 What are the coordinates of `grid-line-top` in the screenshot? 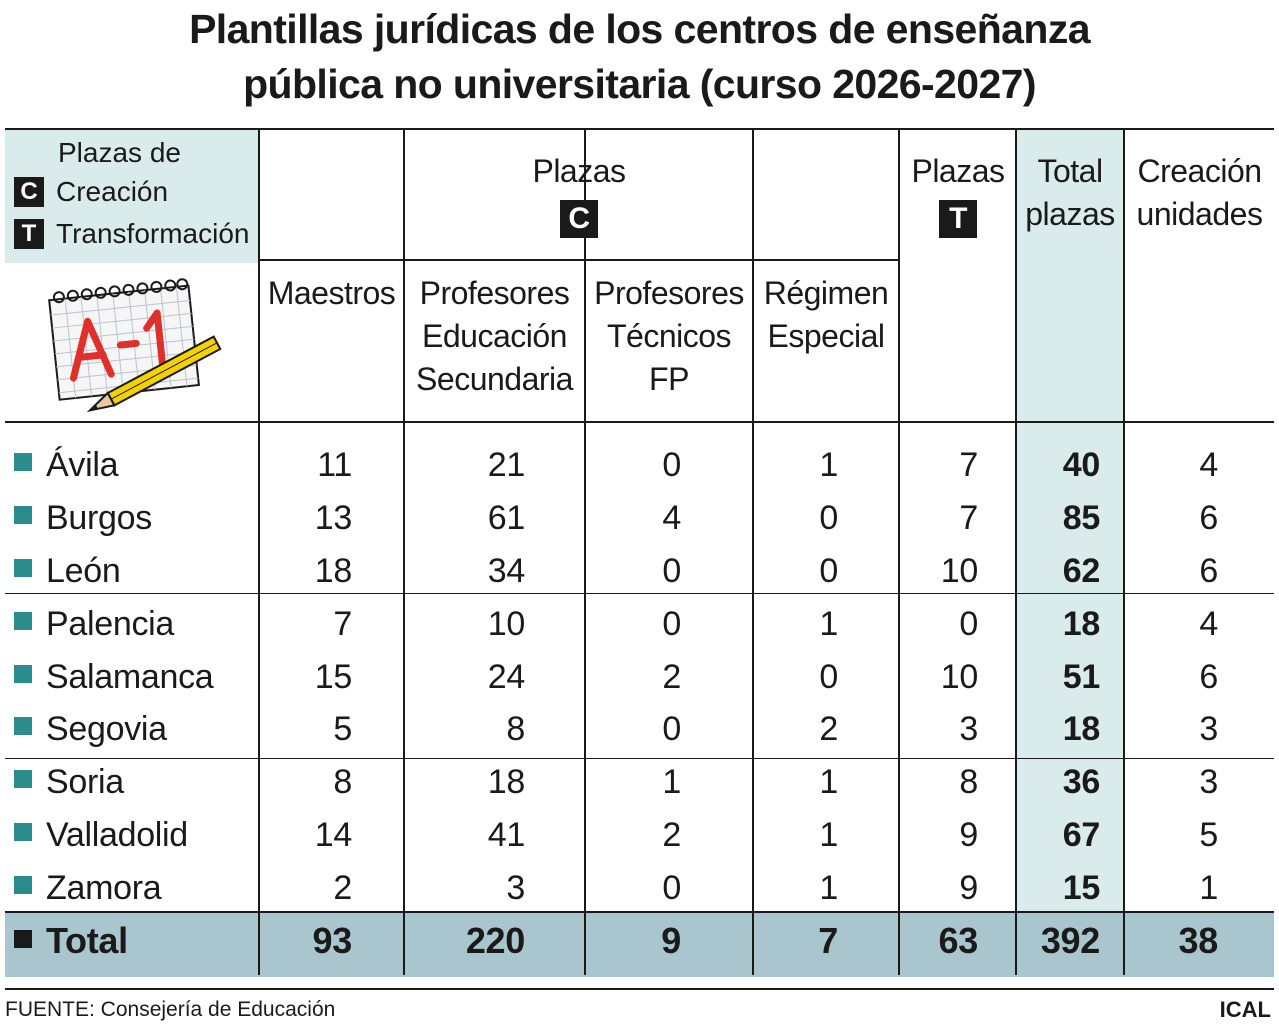 It's located at (639, 129).